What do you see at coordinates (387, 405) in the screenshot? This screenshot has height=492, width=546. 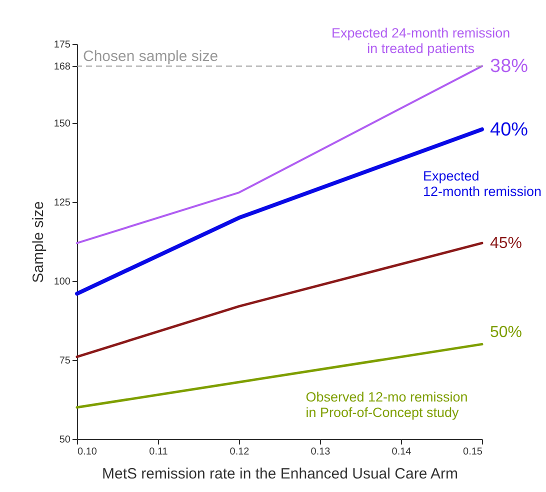 I see `annotation: Observed 12-mo remission in Proof-of-Concept study` at bounding box center [387, 405].